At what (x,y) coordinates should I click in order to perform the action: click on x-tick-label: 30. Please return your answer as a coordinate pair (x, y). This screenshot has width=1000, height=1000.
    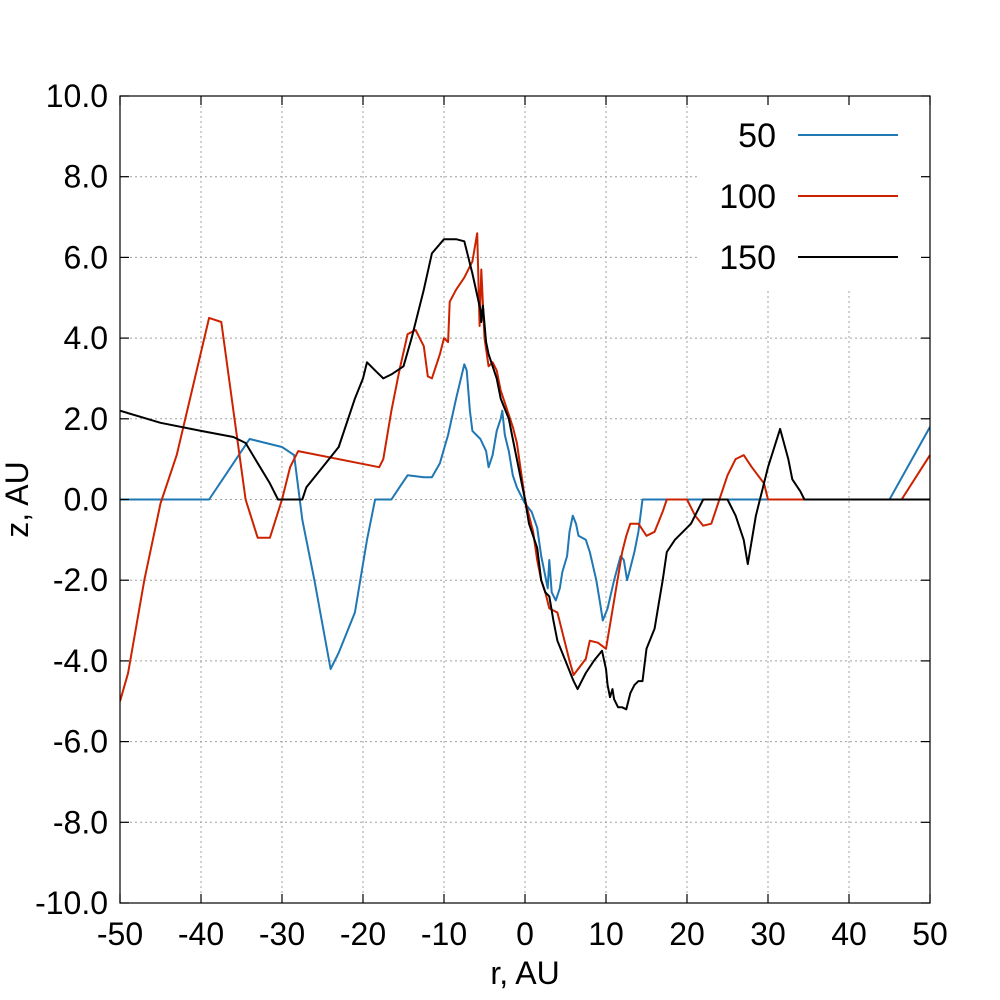
    Looking at the image, I should click on (768, 934).